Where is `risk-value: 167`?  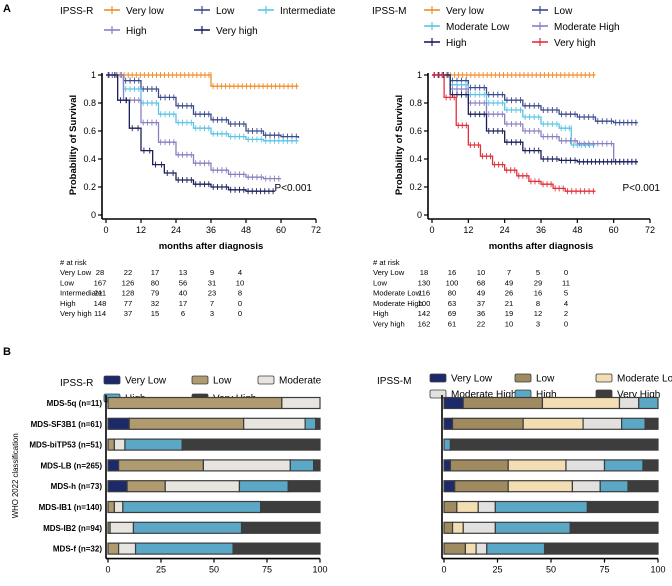 risk-value: 167 is located at coordinates (100, 282).